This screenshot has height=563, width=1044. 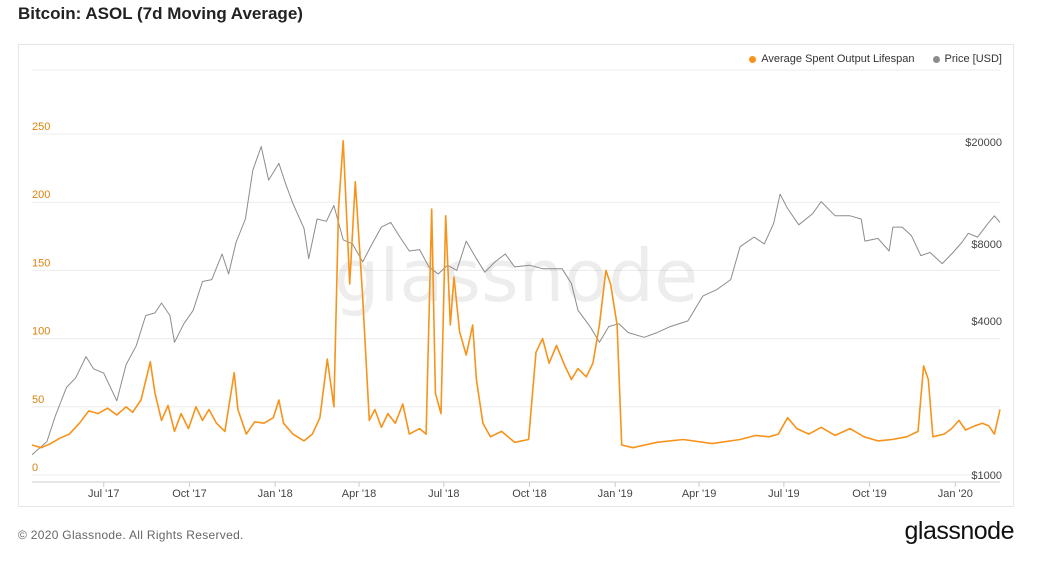 What do you see at coordinates (38, 400) in the screenshot?
I see `y-left-tick-label: 50` at bounding box center [38, 400].